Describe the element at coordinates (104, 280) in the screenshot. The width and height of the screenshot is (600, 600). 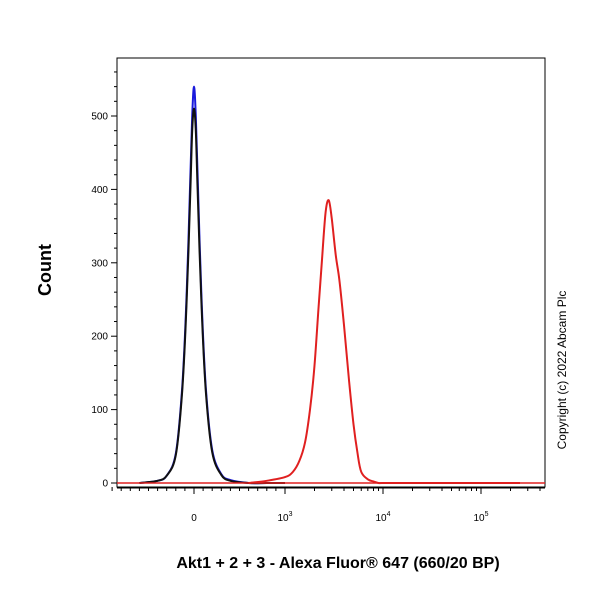
I see `y-axis: 0 100 200 300 400 500` at that location.